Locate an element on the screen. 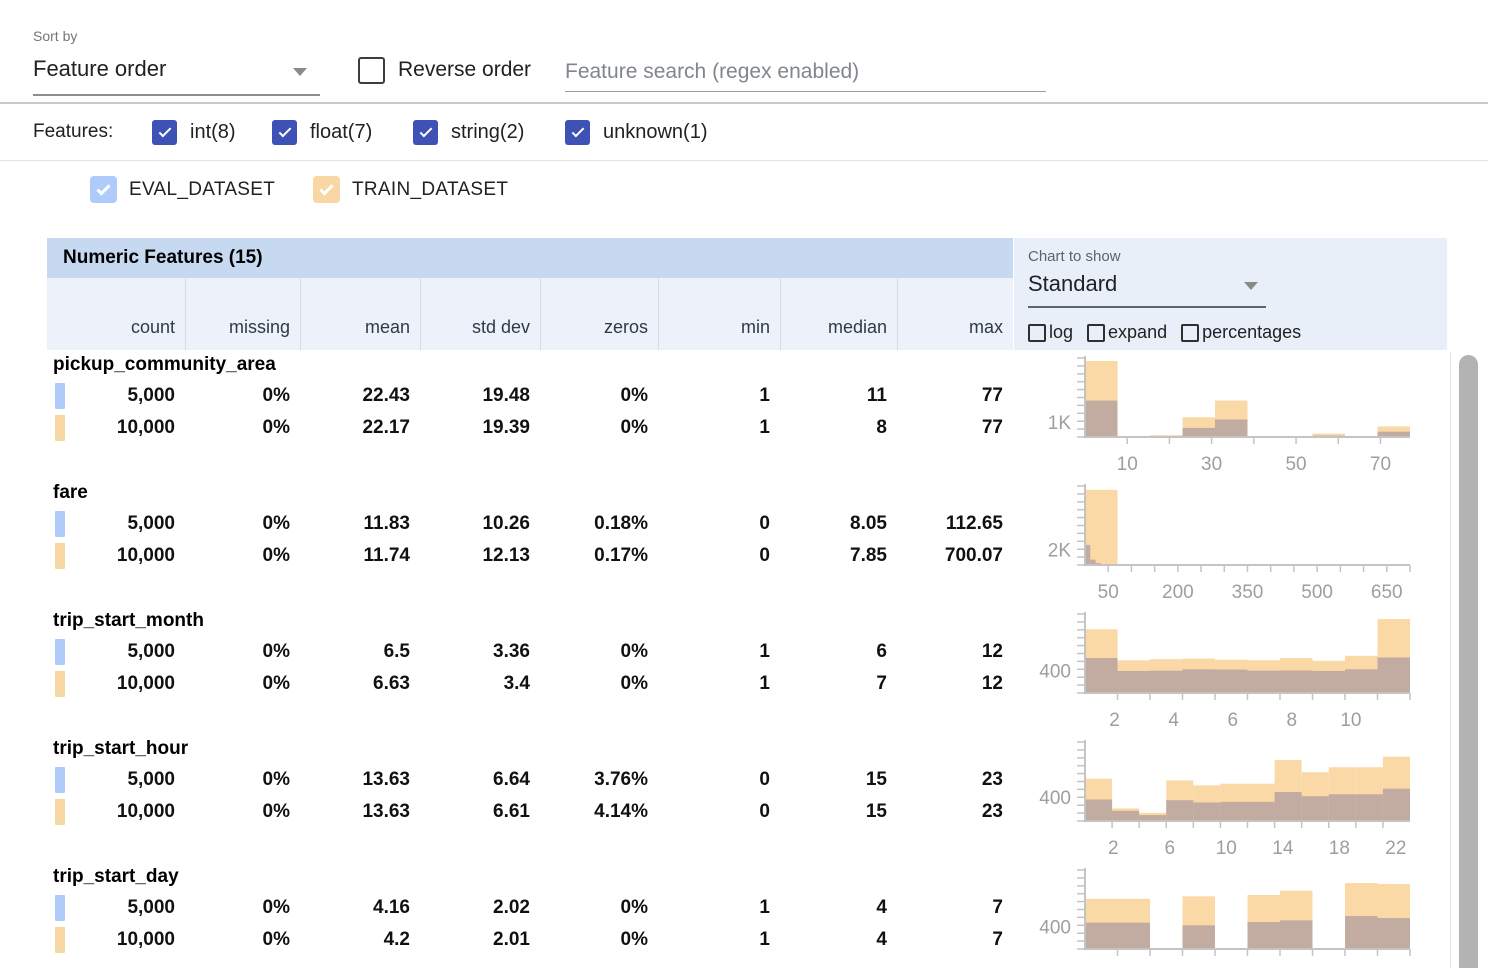 The image size is (1488, 968). stat-value-min: 0 is located at coordinates (764, 523).